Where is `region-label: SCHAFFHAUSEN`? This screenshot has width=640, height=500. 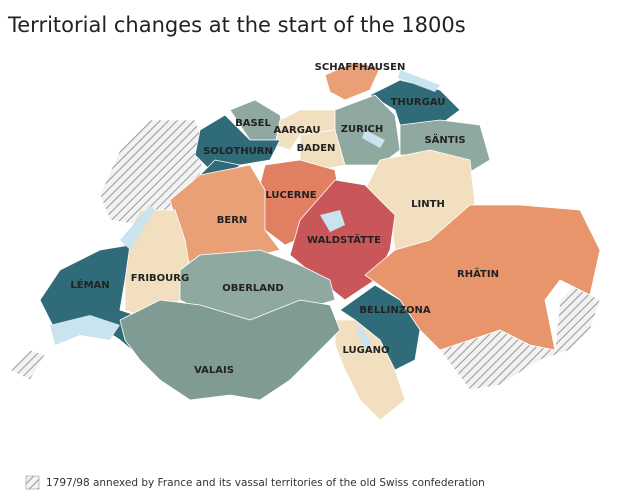 region-label: SCHAFFHAUSEN is located at coordinates (360, 67).